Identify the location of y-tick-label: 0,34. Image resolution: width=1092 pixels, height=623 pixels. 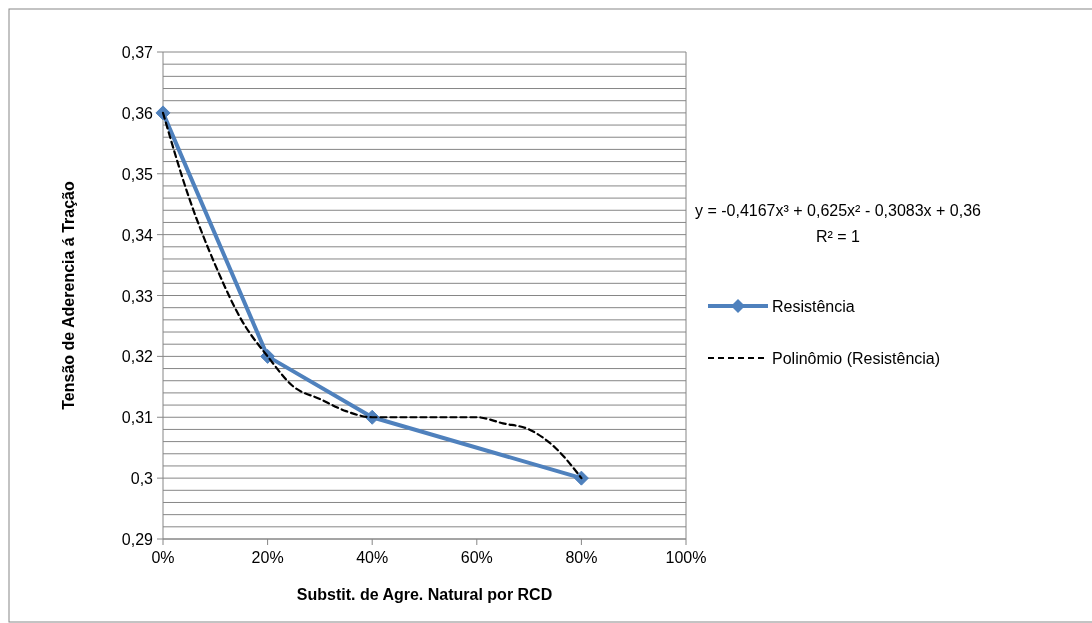
(137, 235).